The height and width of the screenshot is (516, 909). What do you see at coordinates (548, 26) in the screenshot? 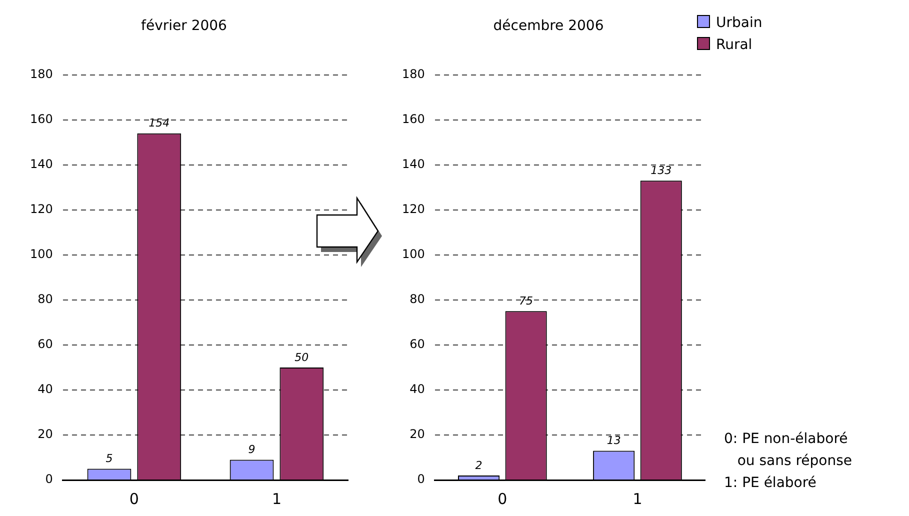
I see `chart-title: décembre 2006` at bounding box center [548, 26].